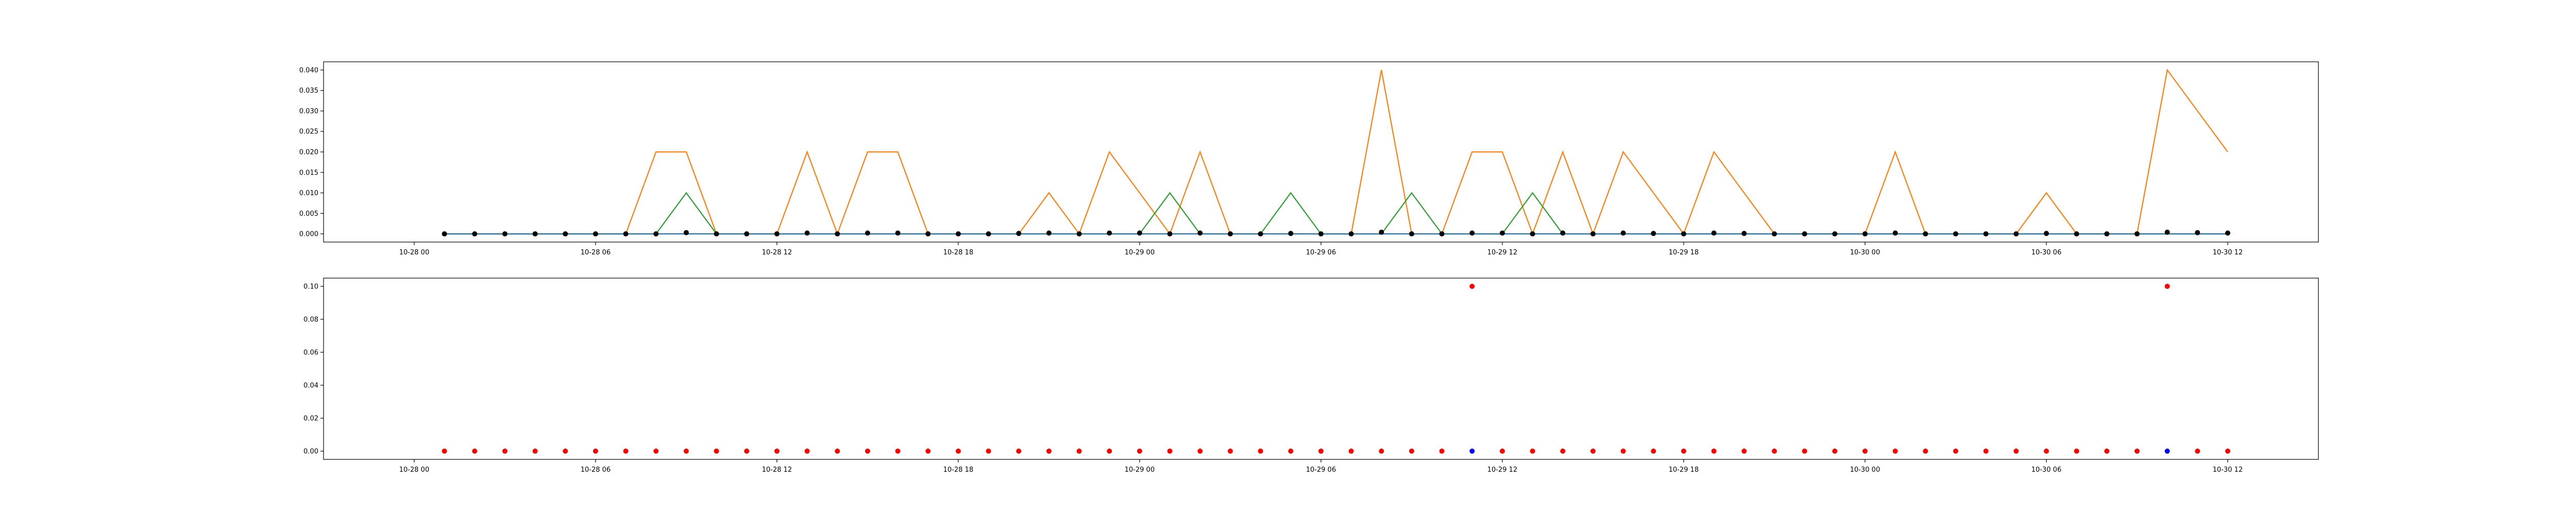 The image size is (2576, 515). Describe the element at coordinates (310, 419) in the screenshot. I see `bottom-y-tick-label: 0.02` at that location.